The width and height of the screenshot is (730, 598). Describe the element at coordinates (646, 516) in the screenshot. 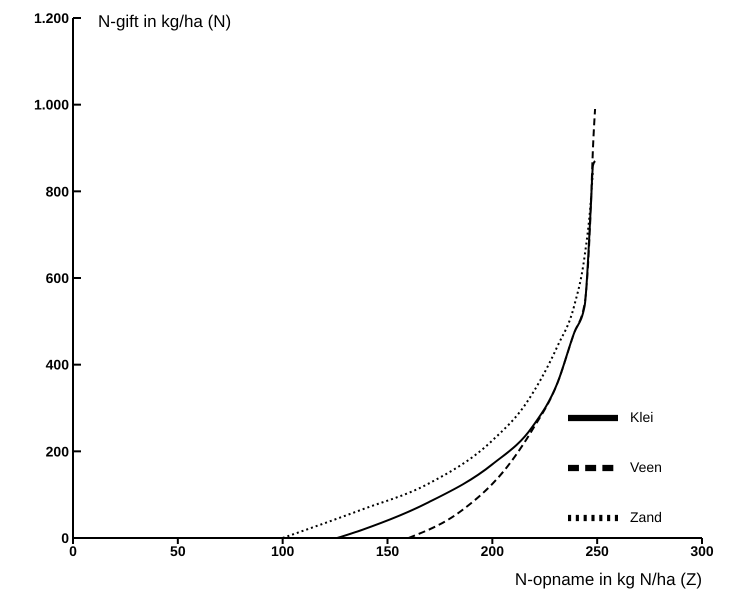

I see `legend-label: Zand` at that location.